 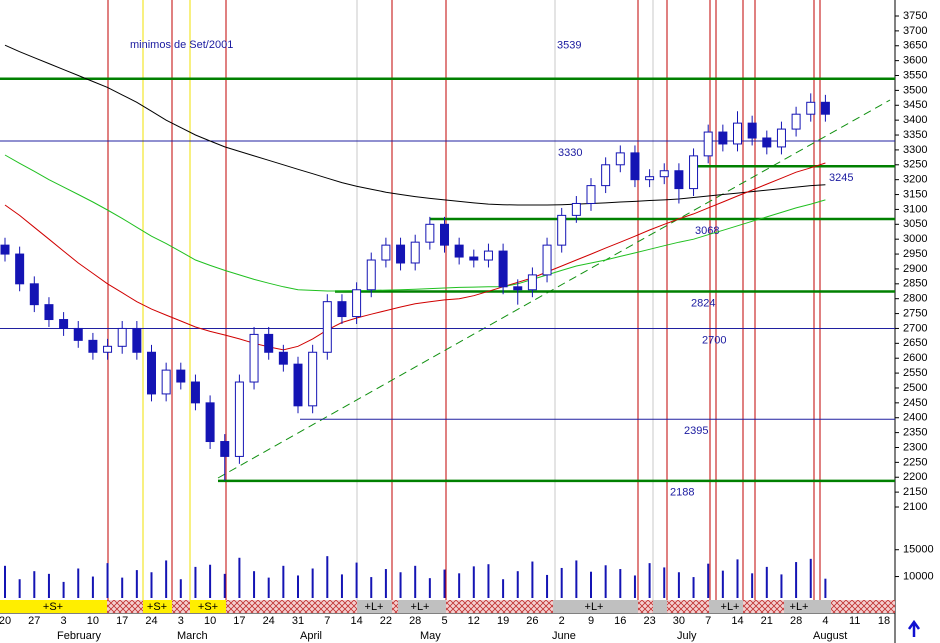 I want to click on y-tick-label: 3000, so click(x=915, y=239).